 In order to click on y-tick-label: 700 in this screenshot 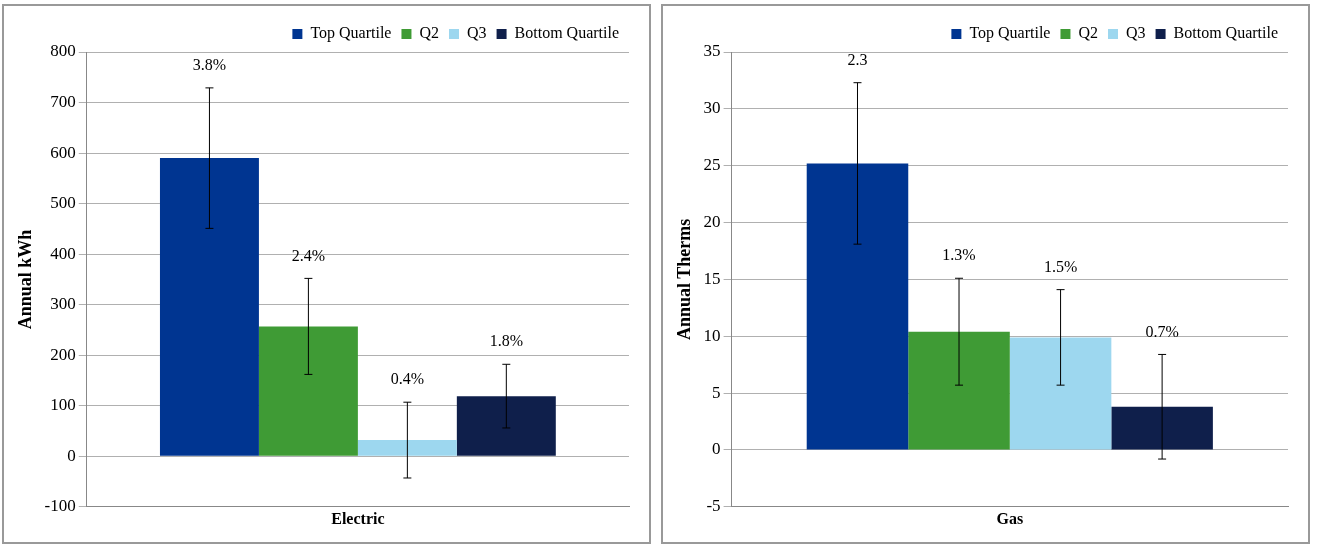, I will do `click(63, 101)`.